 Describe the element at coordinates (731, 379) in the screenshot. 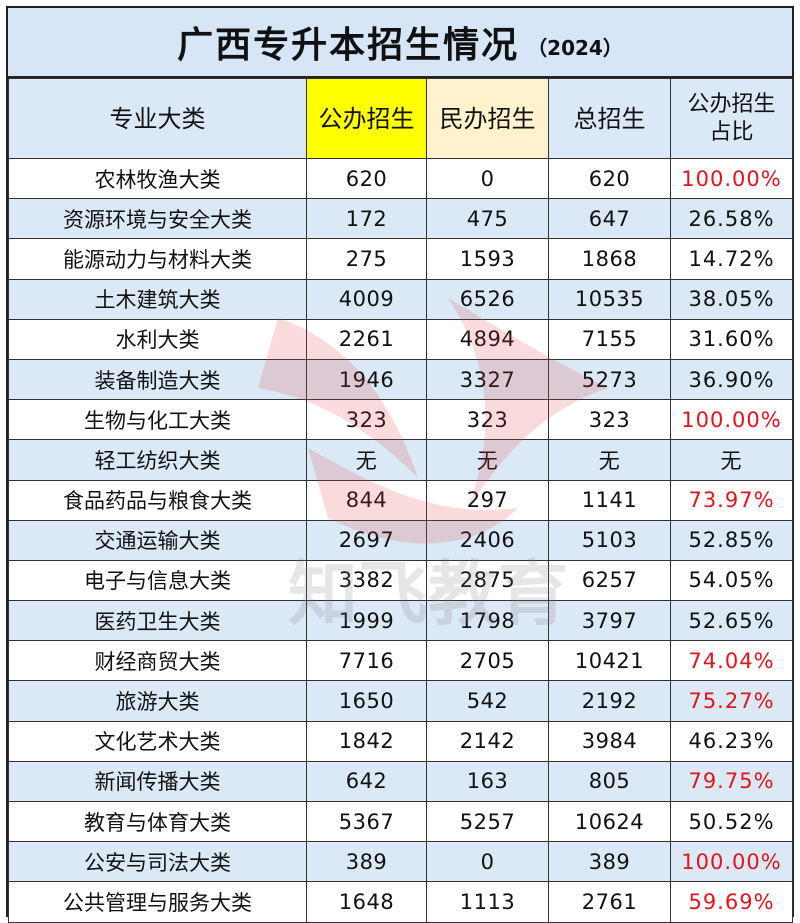

I see `cell-ratio: 36.90%` at that location.